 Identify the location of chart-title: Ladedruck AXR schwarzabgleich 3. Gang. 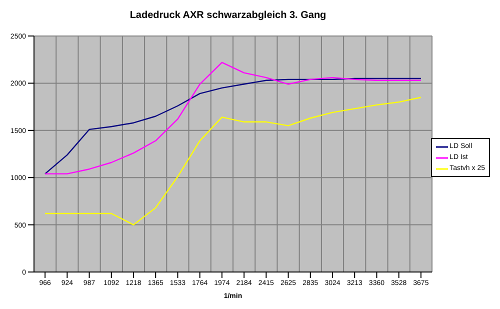
(228, 15).